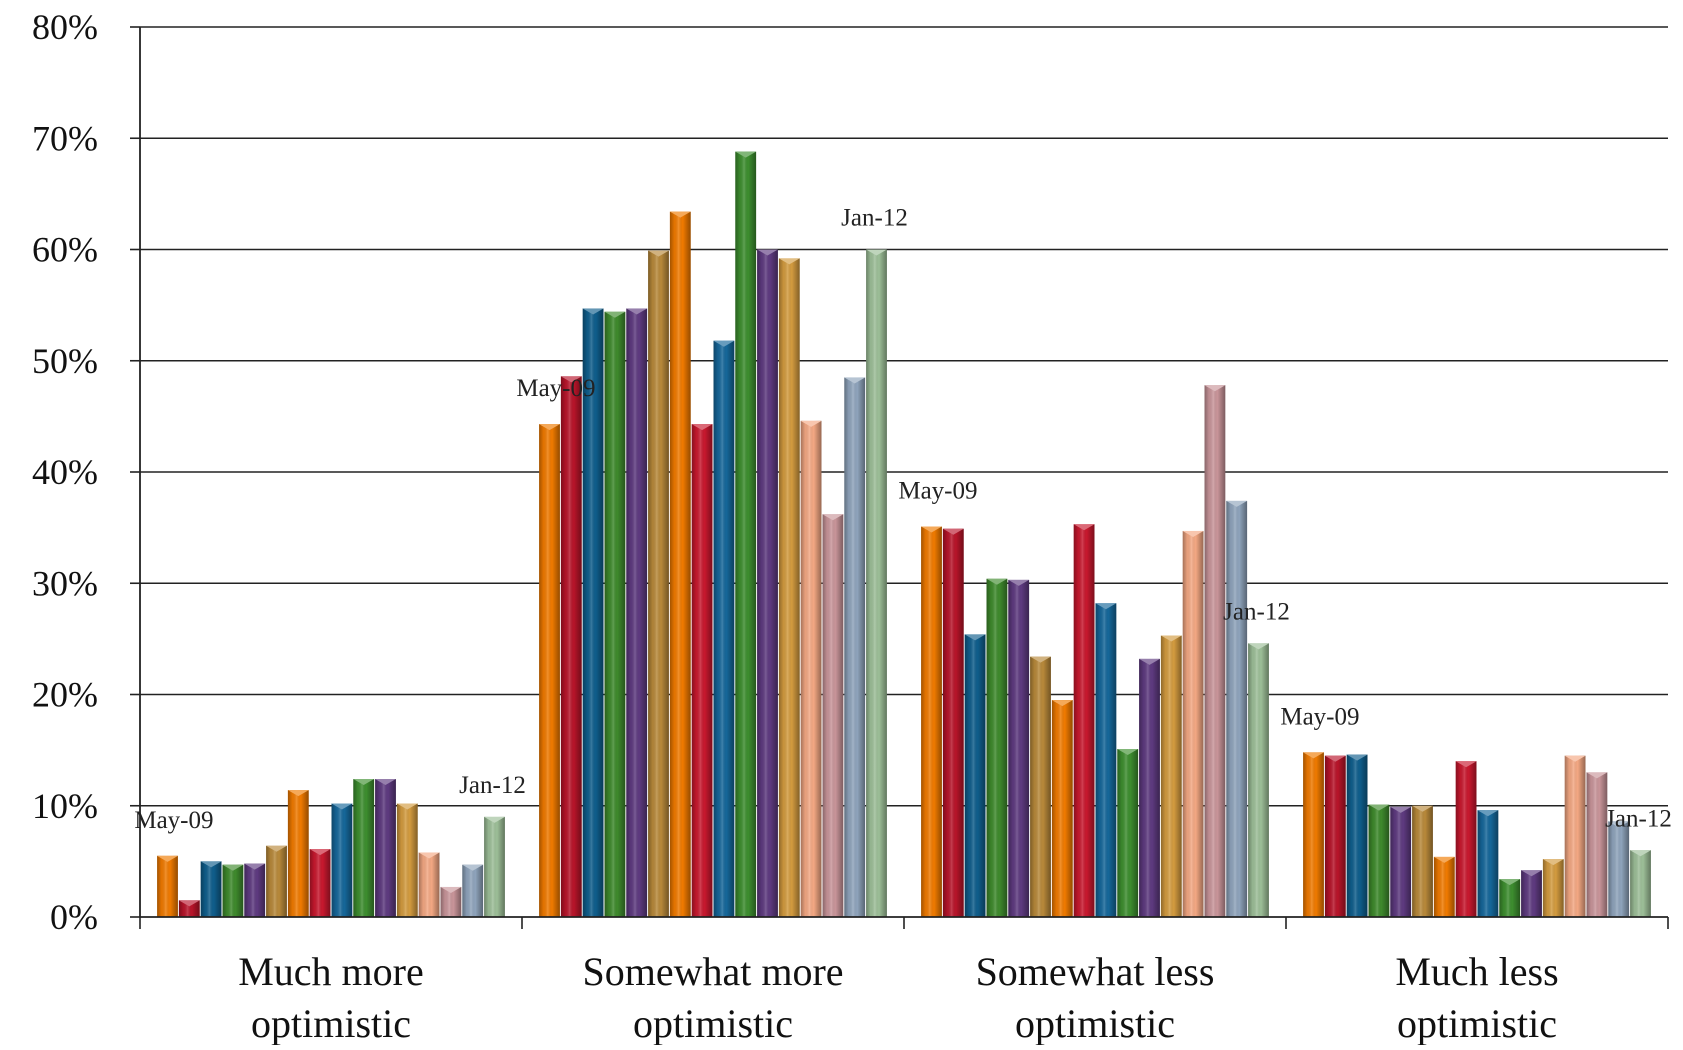 Image resolution: width=1683 pixels, height=1050 pixels. Describe the element at coordinates (65, 583) in the screenshot. I see `y-tick-label: 30%` at that location.